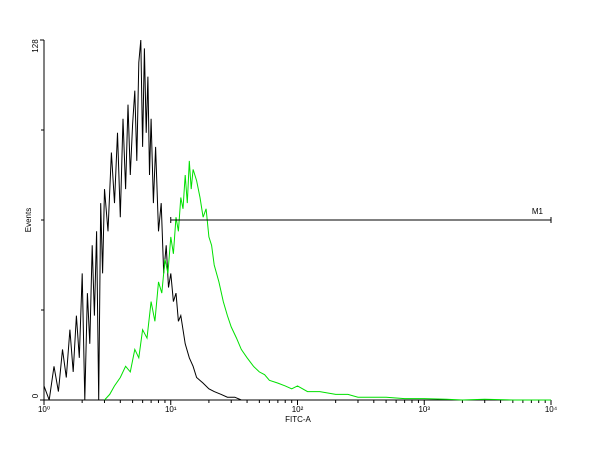  What do you see at coordinates (35, 395) in the screenshot?
I see `y-tick-label: 0` at bounding box center [35, 395].